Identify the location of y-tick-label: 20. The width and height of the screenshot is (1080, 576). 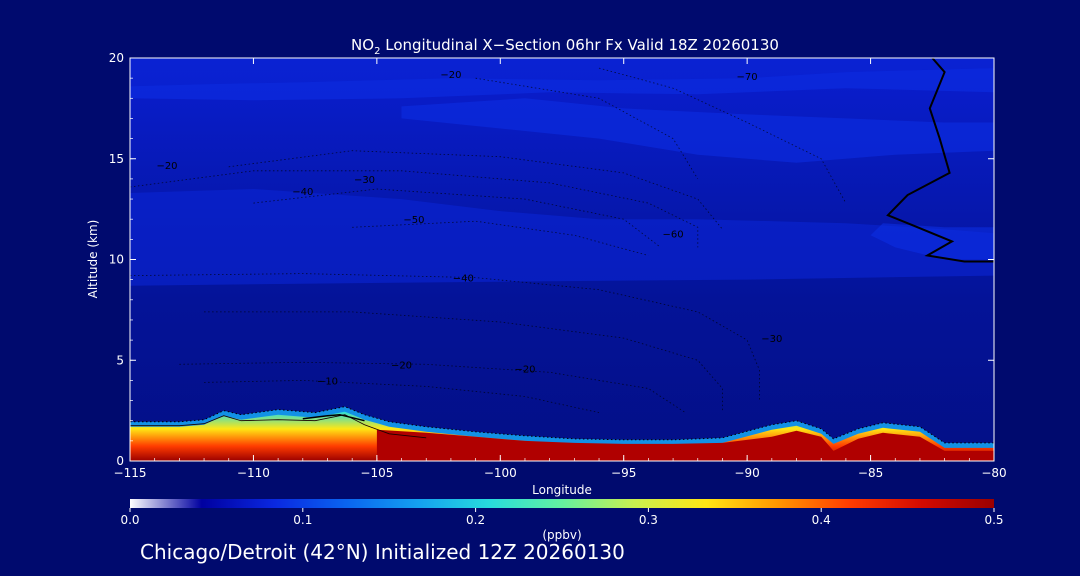
(116, 58).